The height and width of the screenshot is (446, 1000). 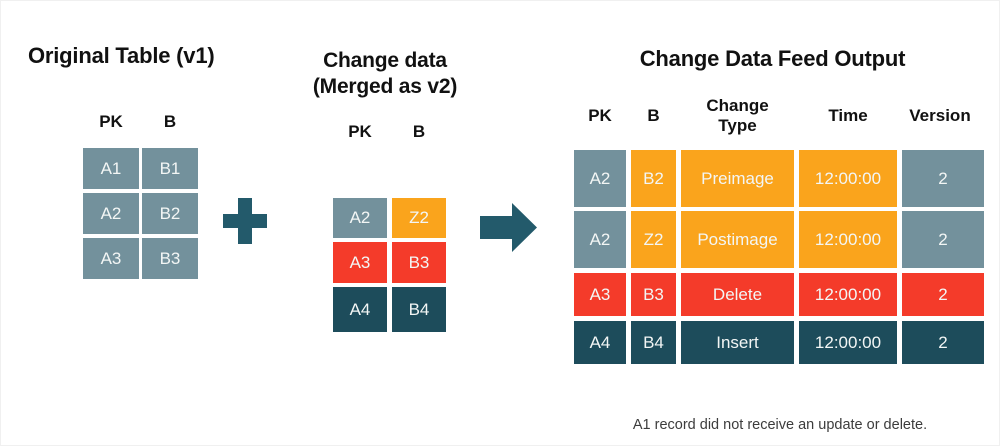 I want to click on output-row-preimage: A2 B2 Preimage 12:00:00 2, so click(x=779, y=178).